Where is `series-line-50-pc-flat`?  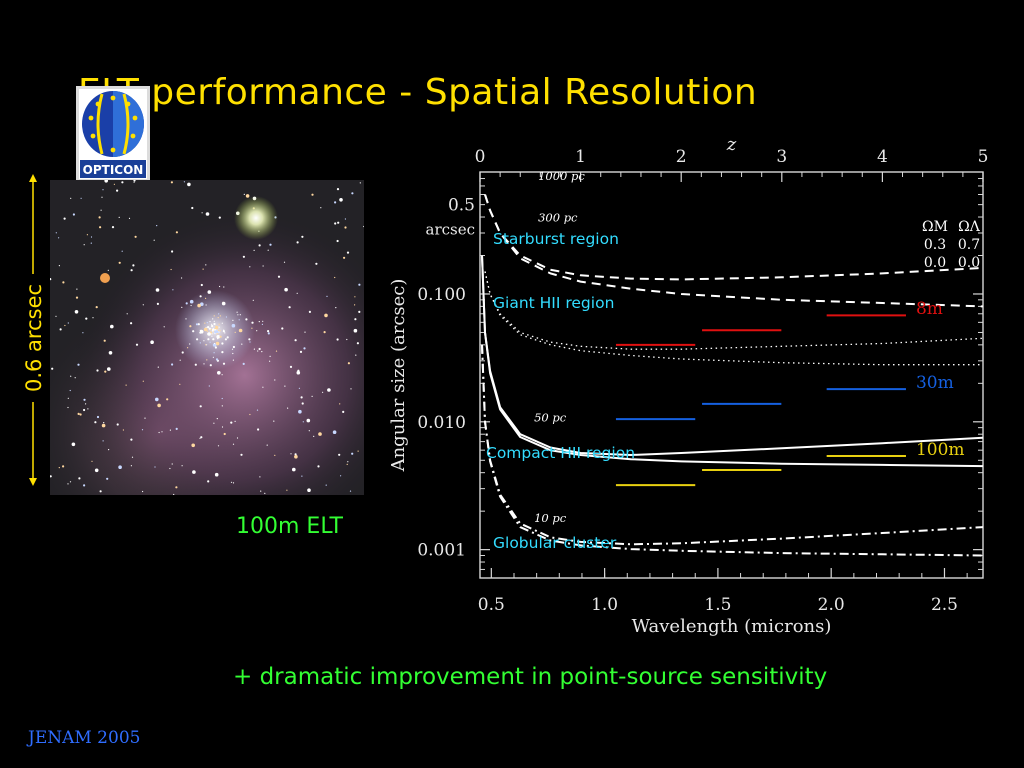 series-line-50-pc-flat is located at coordinates (732, 361).